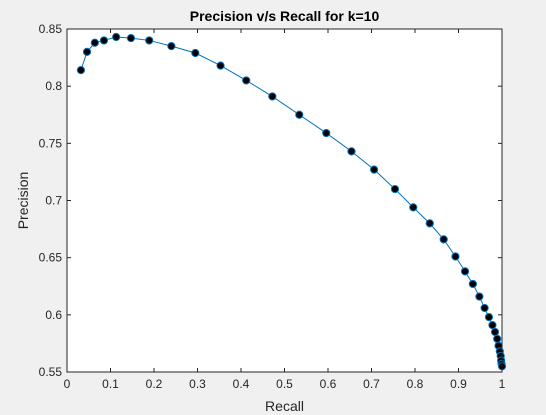  Describe the element at coordinates (51, 143) in the screenshot. I see `y-tick-label: 0.75` at that location.